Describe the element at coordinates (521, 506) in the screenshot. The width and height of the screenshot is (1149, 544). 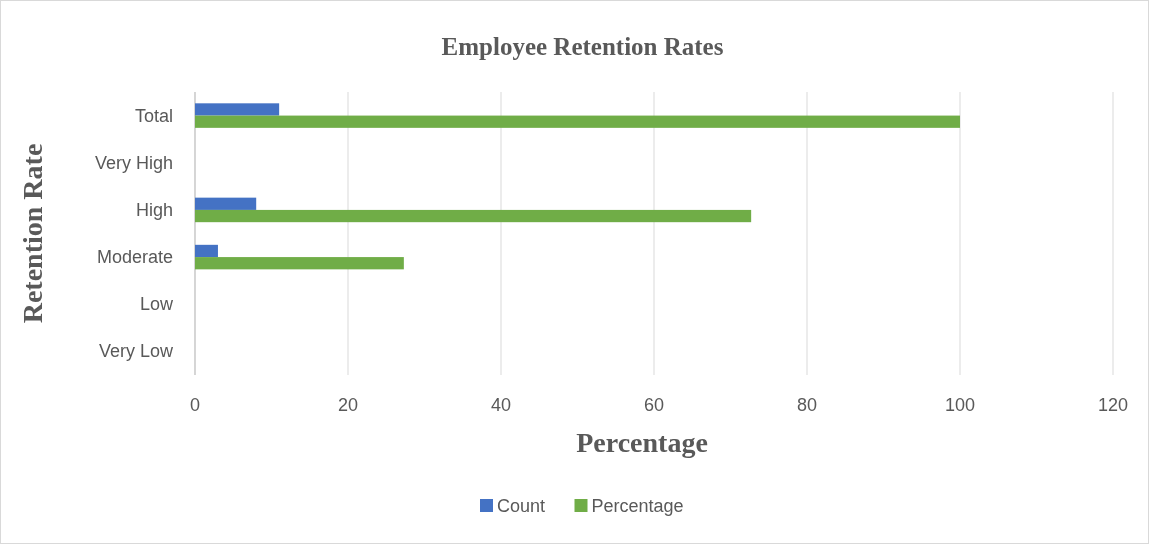
I see `legend-label: Count` at that location.